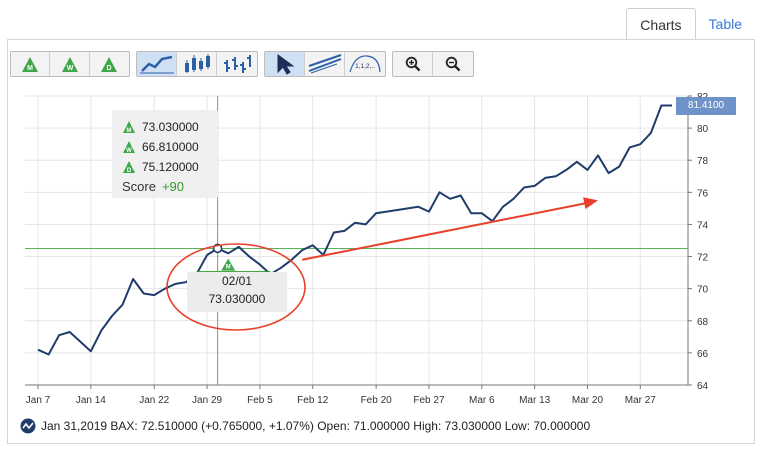 The width and height of the screenshot is (761, 457). Describe the element at coordinates (703, 258) in the screenshot. I see `y-tick-label: 72` at that location.